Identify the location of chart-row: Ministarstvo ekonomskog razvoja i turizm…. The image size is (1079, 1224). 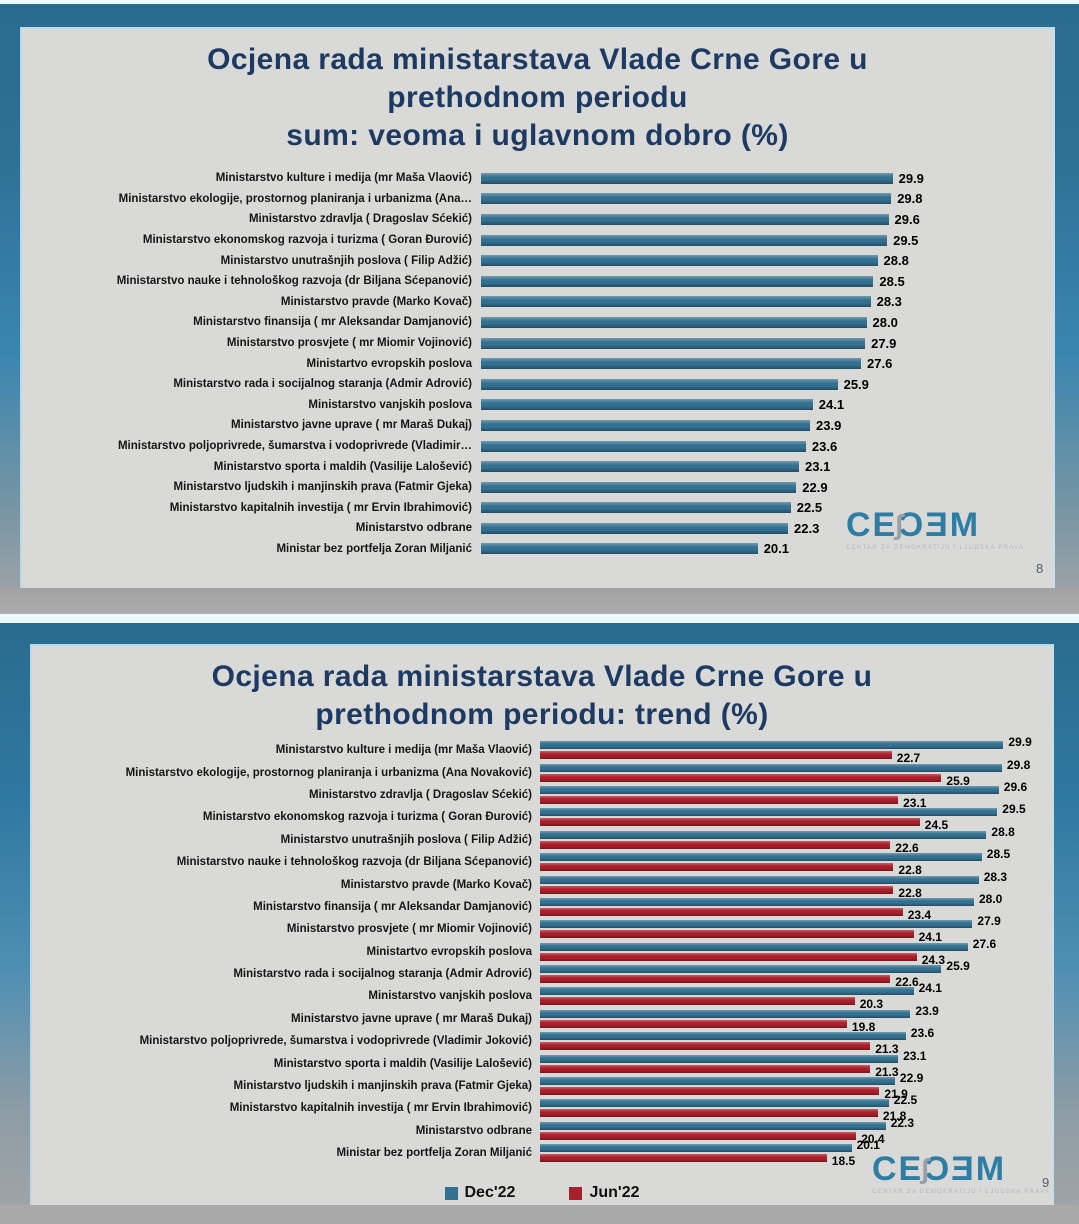
(537, 240).